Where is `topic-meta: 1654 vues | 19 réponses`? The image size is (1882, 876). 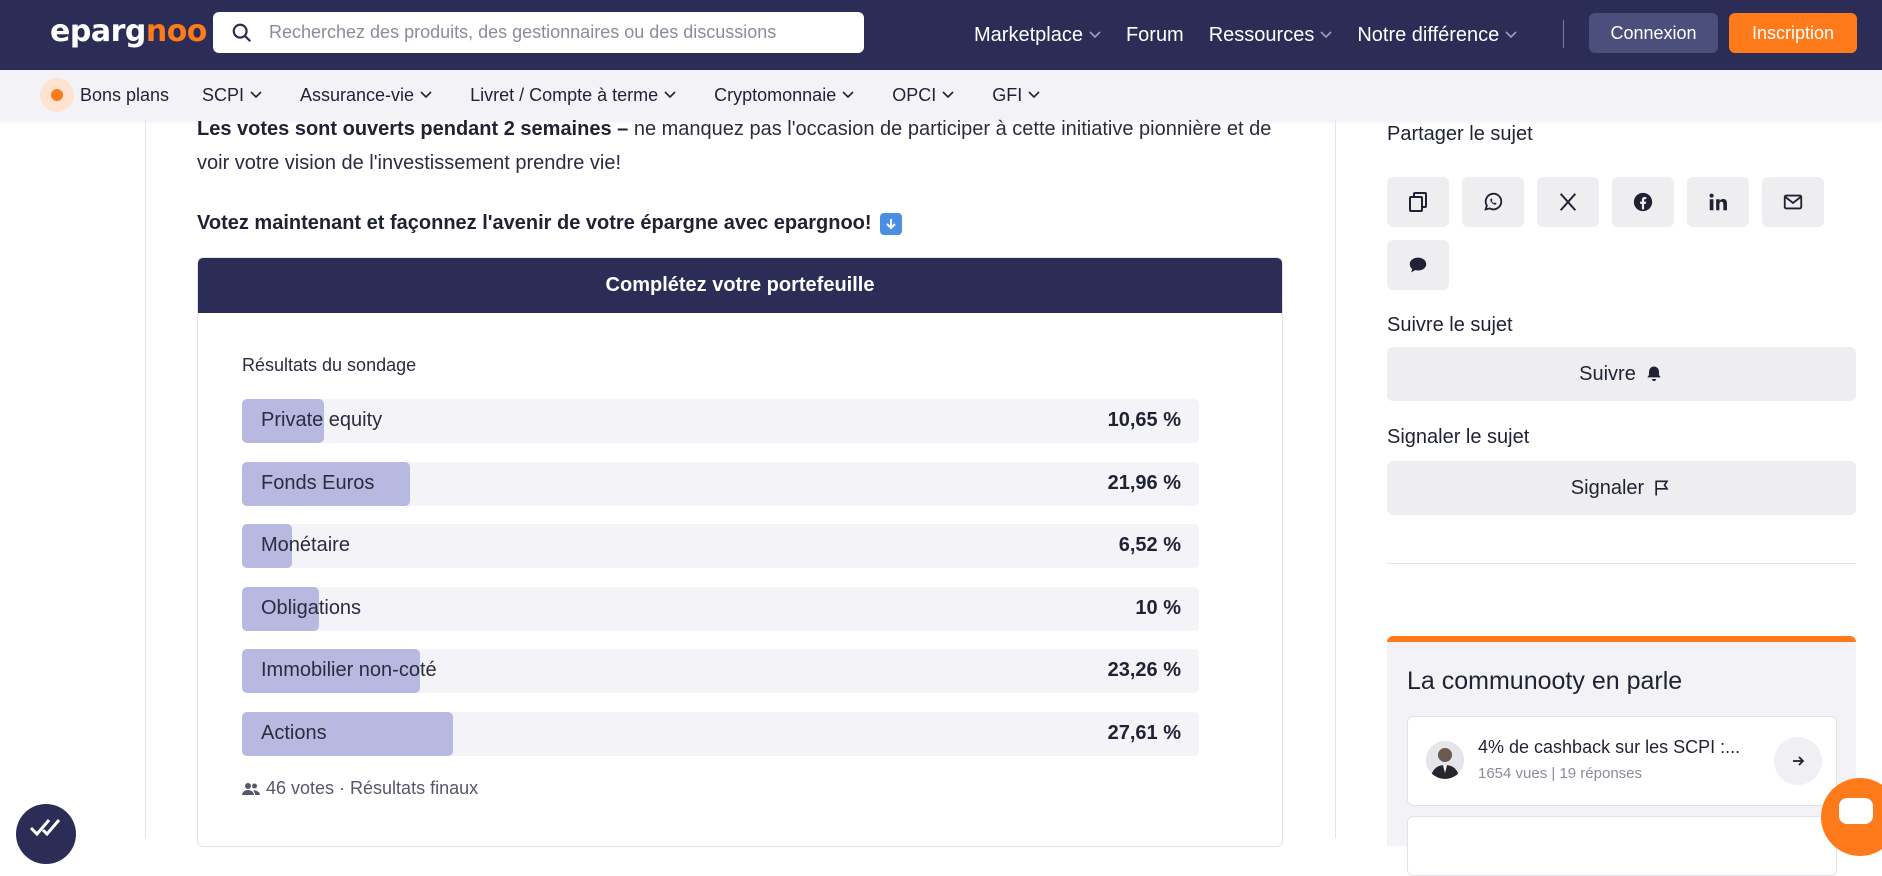
topic-meta: 1654 vues | 19 réponses is located at coordinates (1560, 773).